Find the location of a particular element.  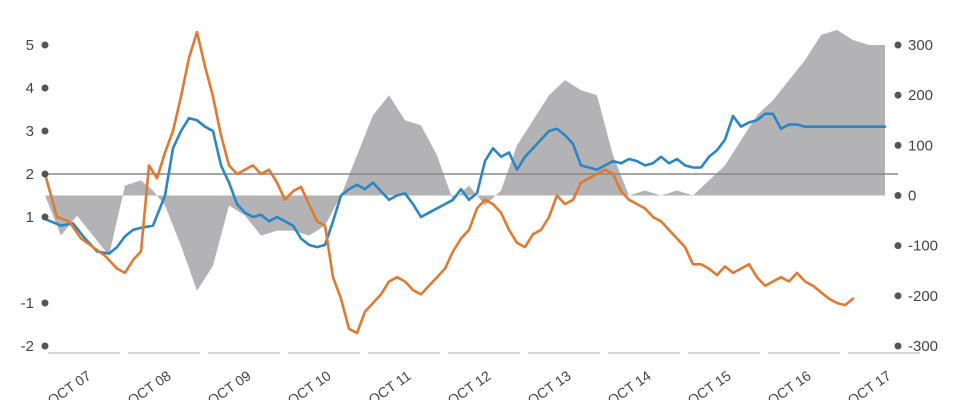

x-tick-label: OCT 14 is located at coordinates (629, 383).